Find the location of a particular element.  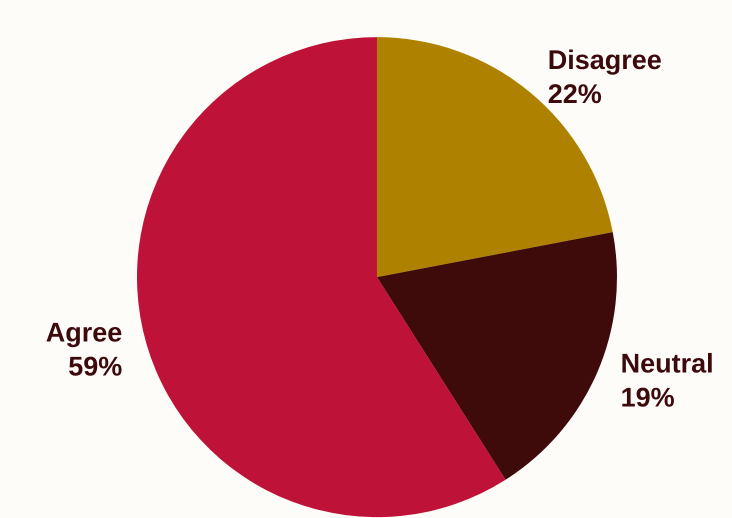

data-label: 22% is located at coordinates (575, 93).